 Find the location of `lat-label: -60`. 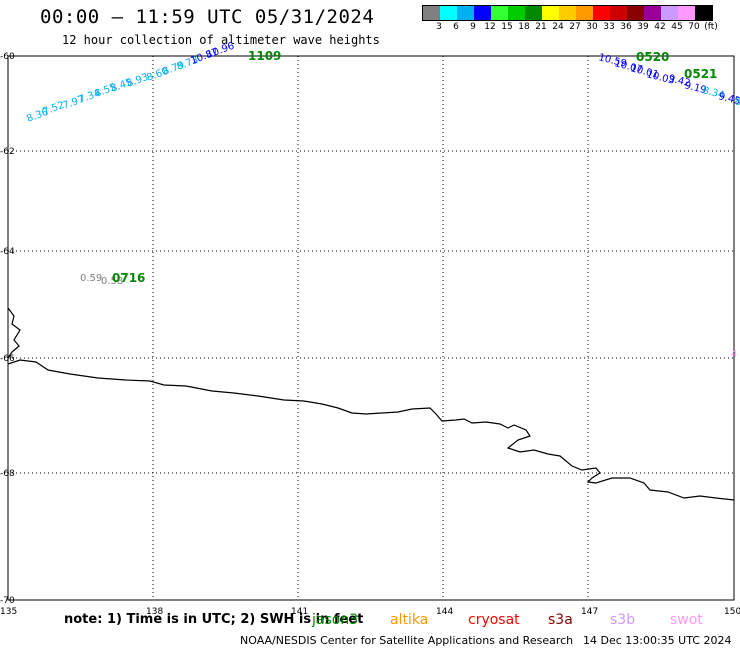

lat-label: -60 is located at coordinates (7, 57).